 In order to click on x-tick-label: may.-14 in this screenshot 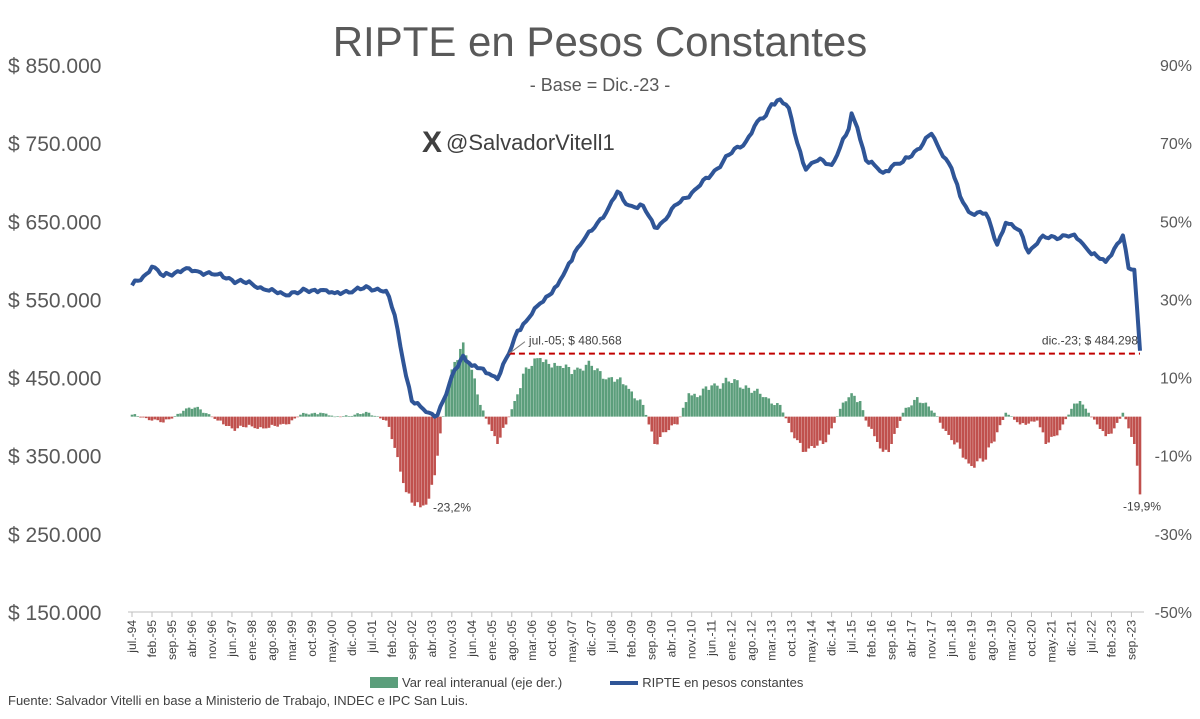, I will do `click(812, 641)`.